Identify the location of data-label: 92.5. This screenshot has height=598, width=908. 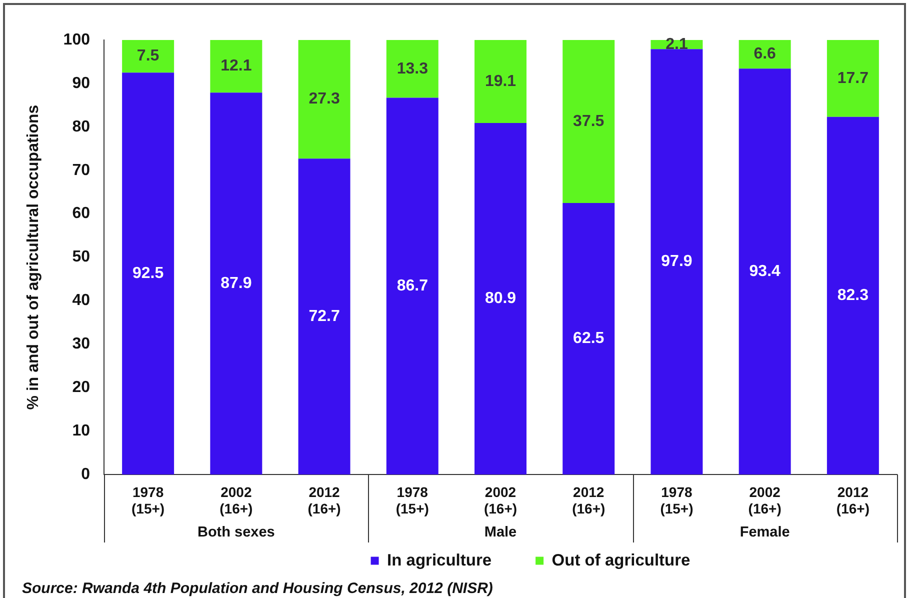
(148, 273).